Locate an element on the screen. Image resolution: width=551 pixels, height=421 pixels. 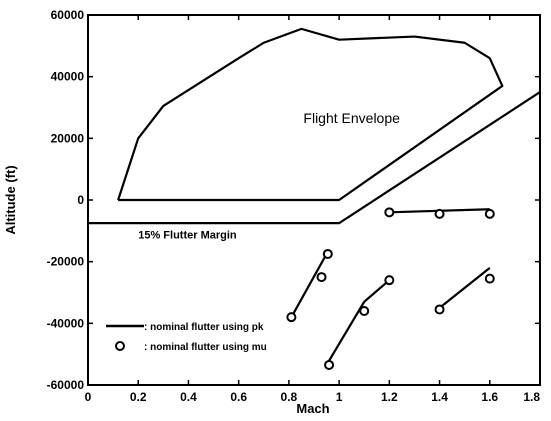
y-tick-label: -20000 is located at coordinates (66, 262).